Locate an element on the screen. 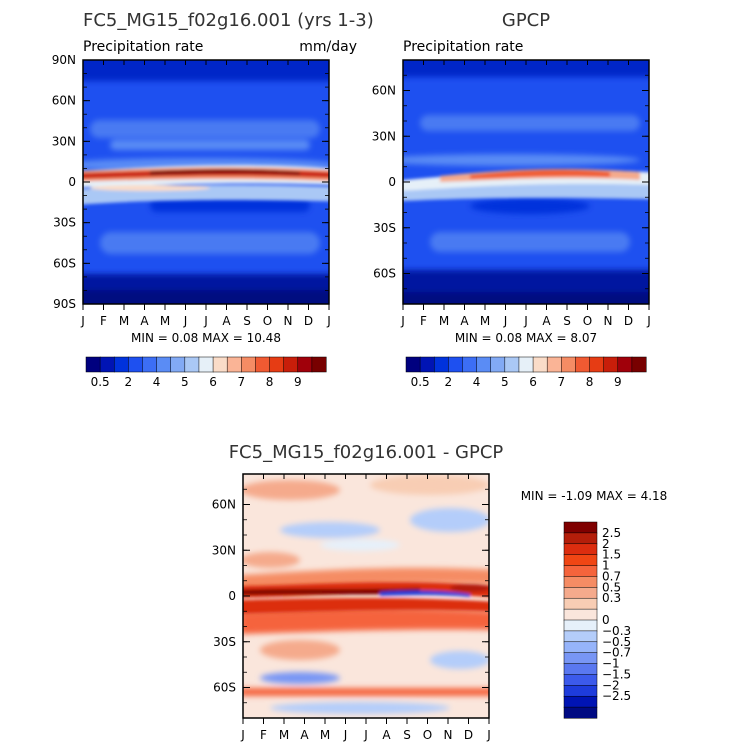  panel-obs-colorbar-label: 5 is located at coordinates (505, 382).